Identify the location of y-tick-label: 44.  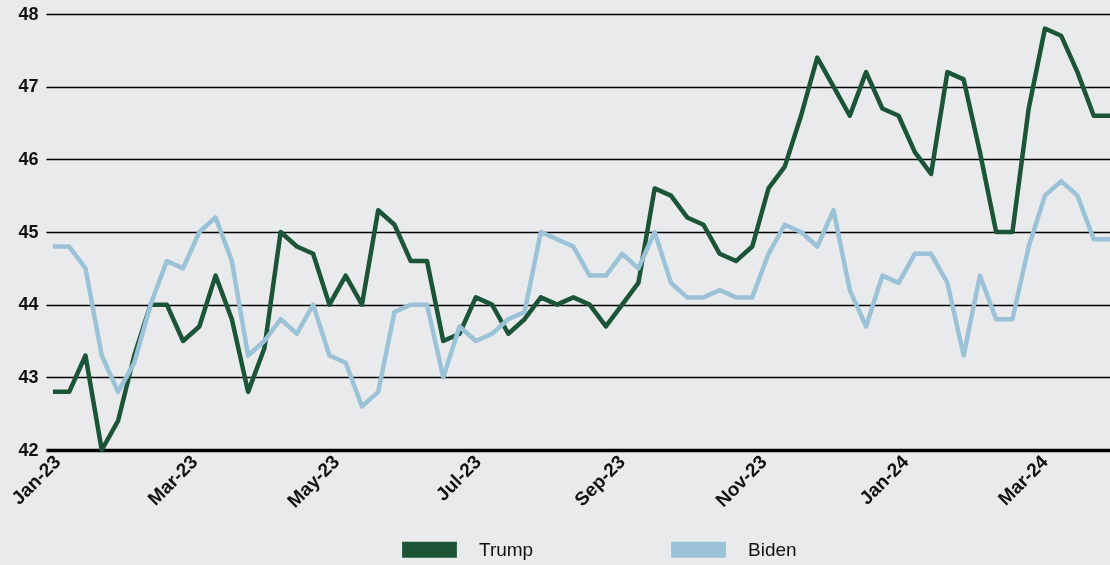
(28, 304).